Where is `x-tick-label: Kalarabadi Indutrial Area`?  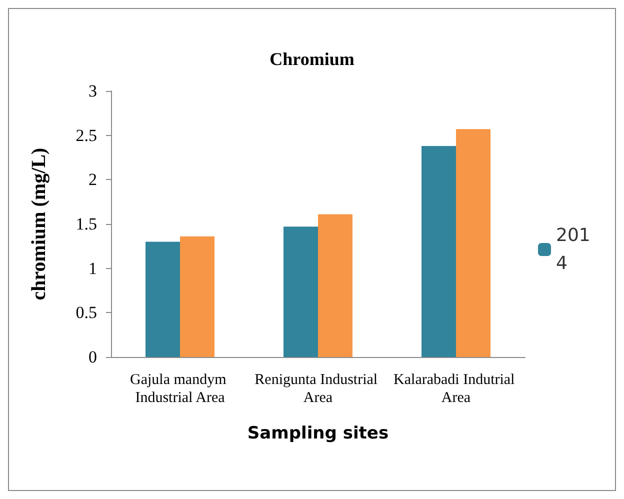 x-tick-label: Kalarabadi Indutrial Area is located at coordinates (456, 389).